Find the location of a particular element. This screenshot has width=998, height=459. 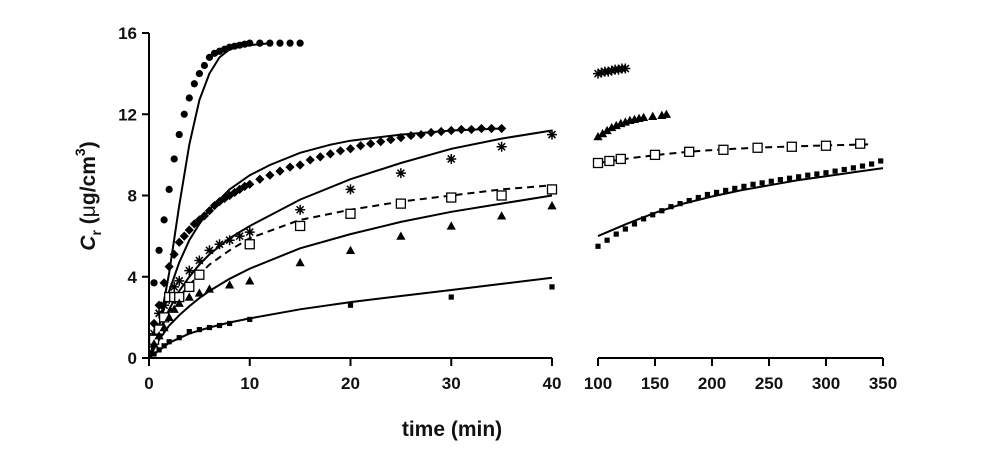

y-axis-title-superscript: 3 is located at coordinates (80, 152).